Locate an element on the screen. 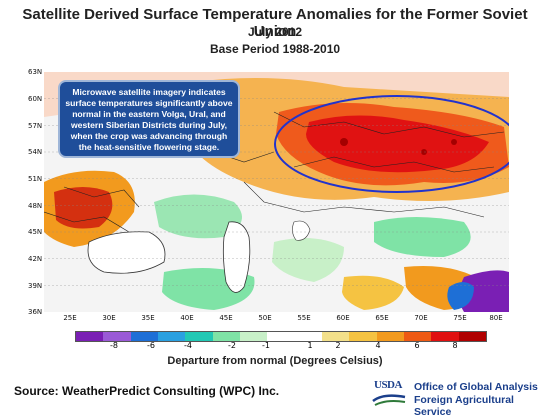  lon-label: 30E is located at coordinates (109, 318).